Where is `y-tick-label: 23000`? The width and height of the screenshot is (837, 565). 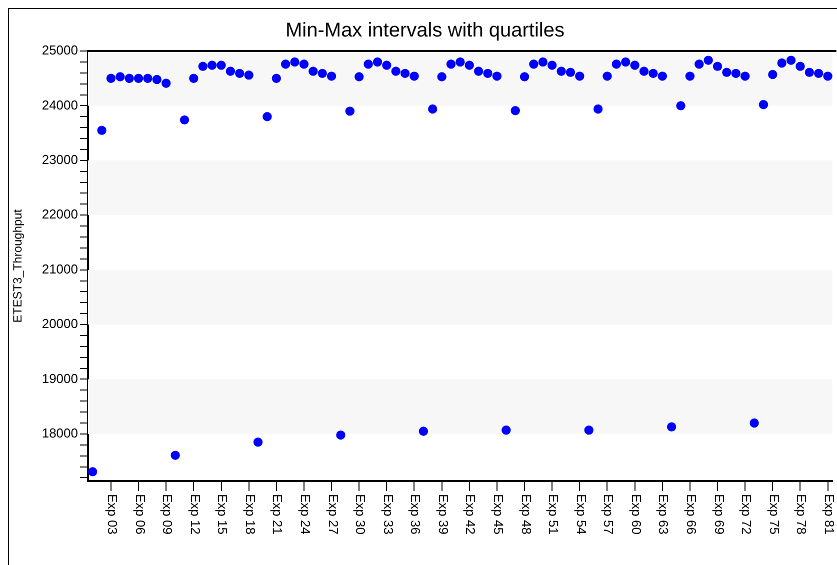 y-tick-label: 23000 is located at coordinates (60, 159).